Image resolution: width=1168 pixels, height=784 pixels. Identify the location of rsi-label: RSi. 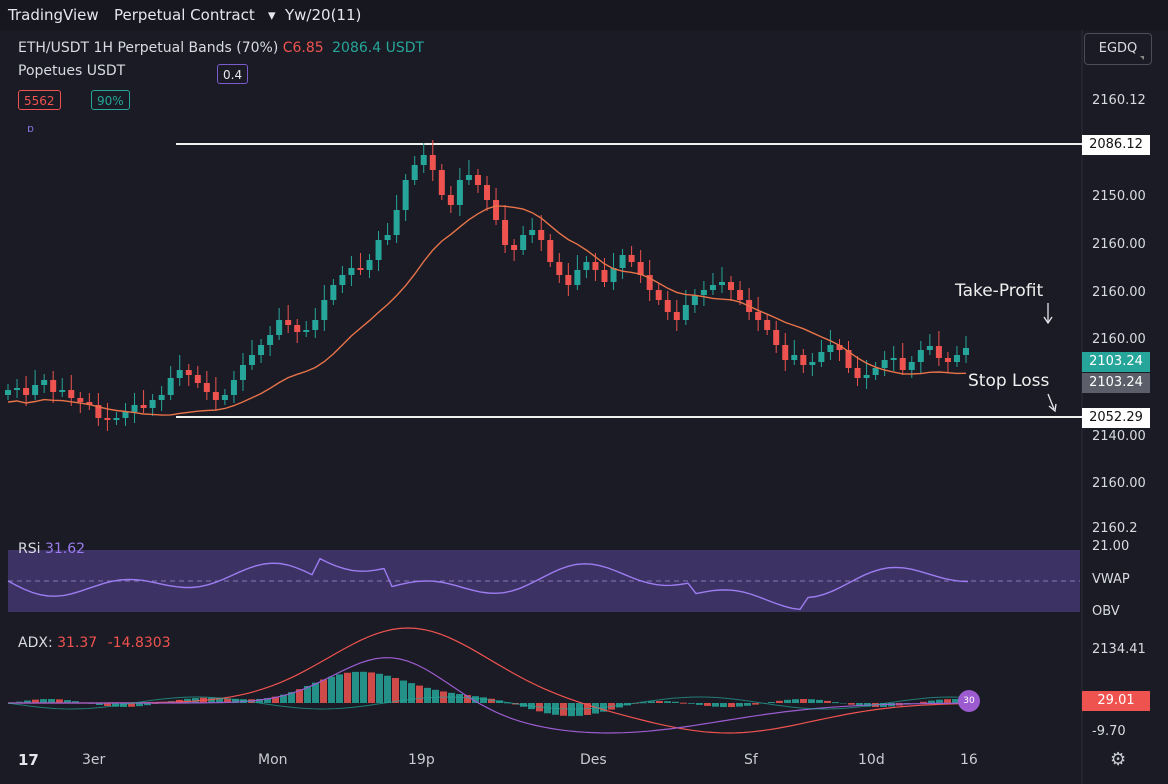
(29, 549).